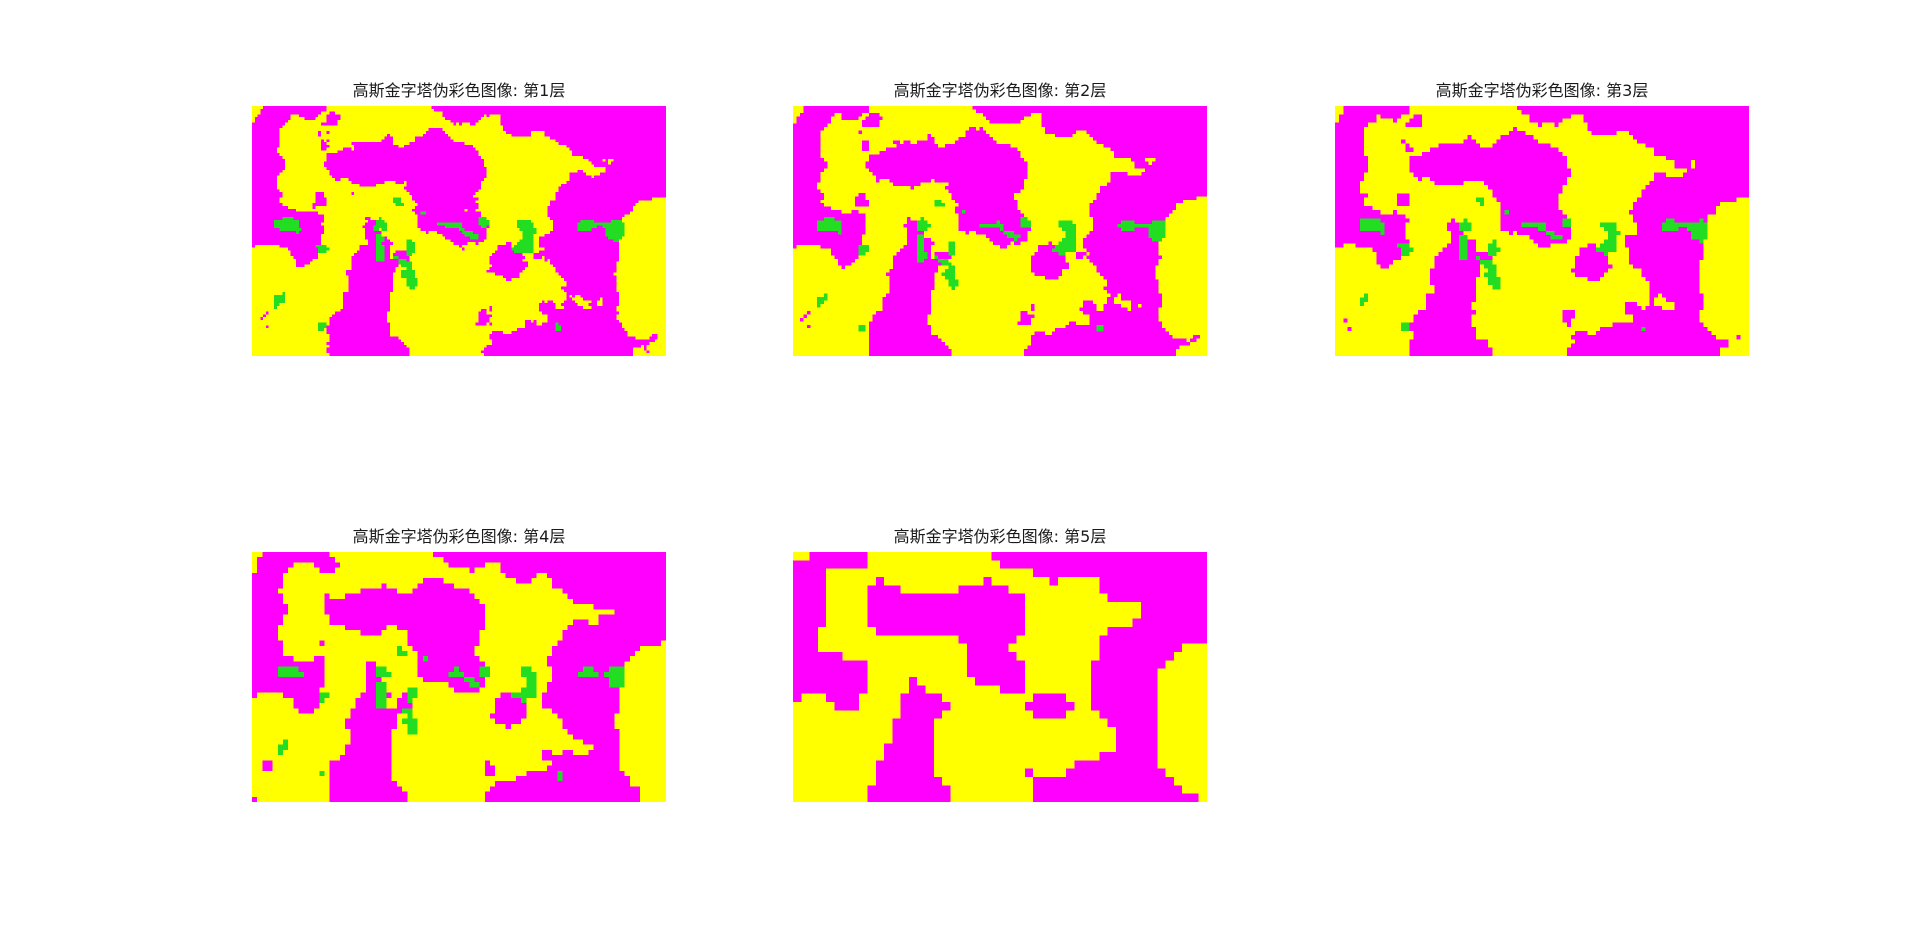  What do you see at coordinates (459, 91) in the screenshot?
I see `panel-title: 高斯金字塔伪彩色图像: 第1层` at bounding box center [459, 91].